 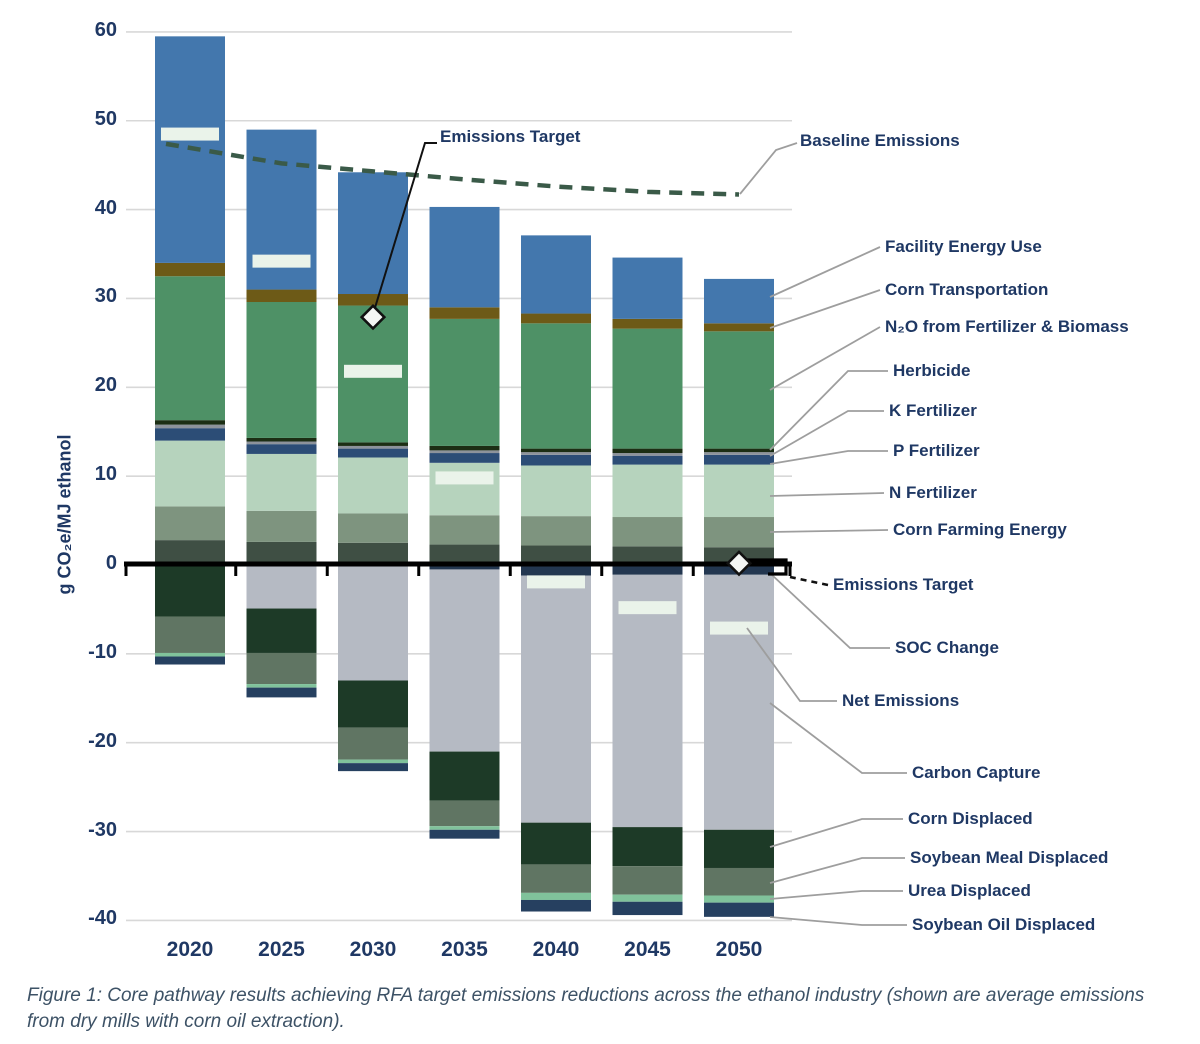 I want to click on leader-line-corn-displaced, so click(x=836, y=833).